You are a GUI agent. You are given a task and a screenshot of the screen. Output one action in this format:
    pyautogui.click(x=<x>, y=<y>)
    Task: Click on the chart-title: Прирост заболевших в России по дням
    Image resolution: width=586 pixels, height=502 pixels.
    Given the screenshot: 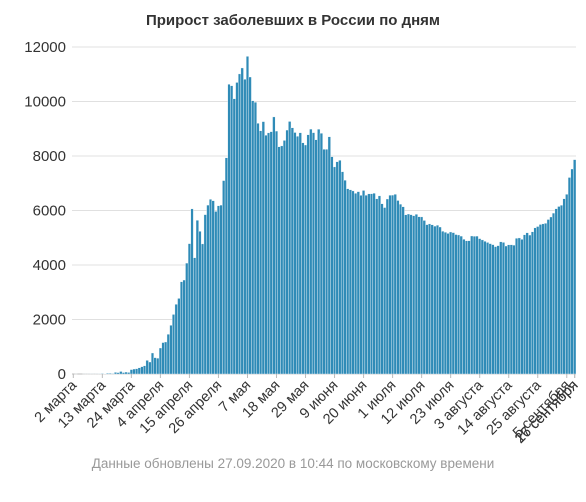 What is the action you would take?
    pyautogui.click(x=293, y=20)
    